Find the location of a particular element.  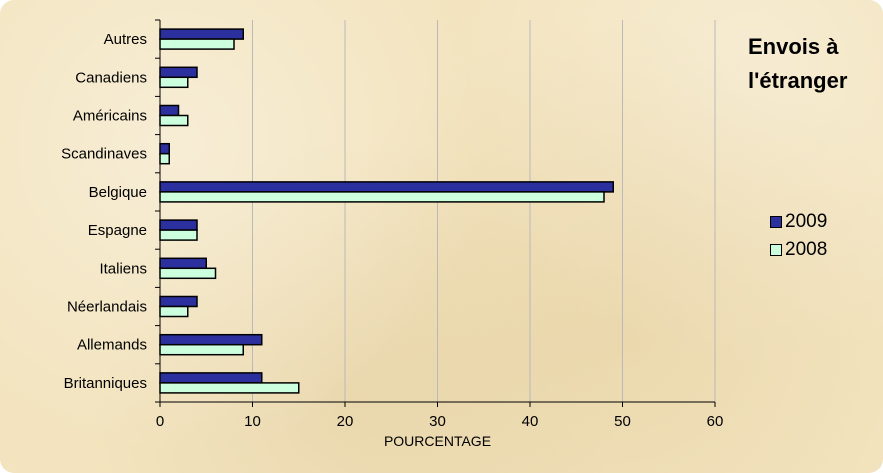

x-tick-label-50: 50 is located at coordinates (622, 421).